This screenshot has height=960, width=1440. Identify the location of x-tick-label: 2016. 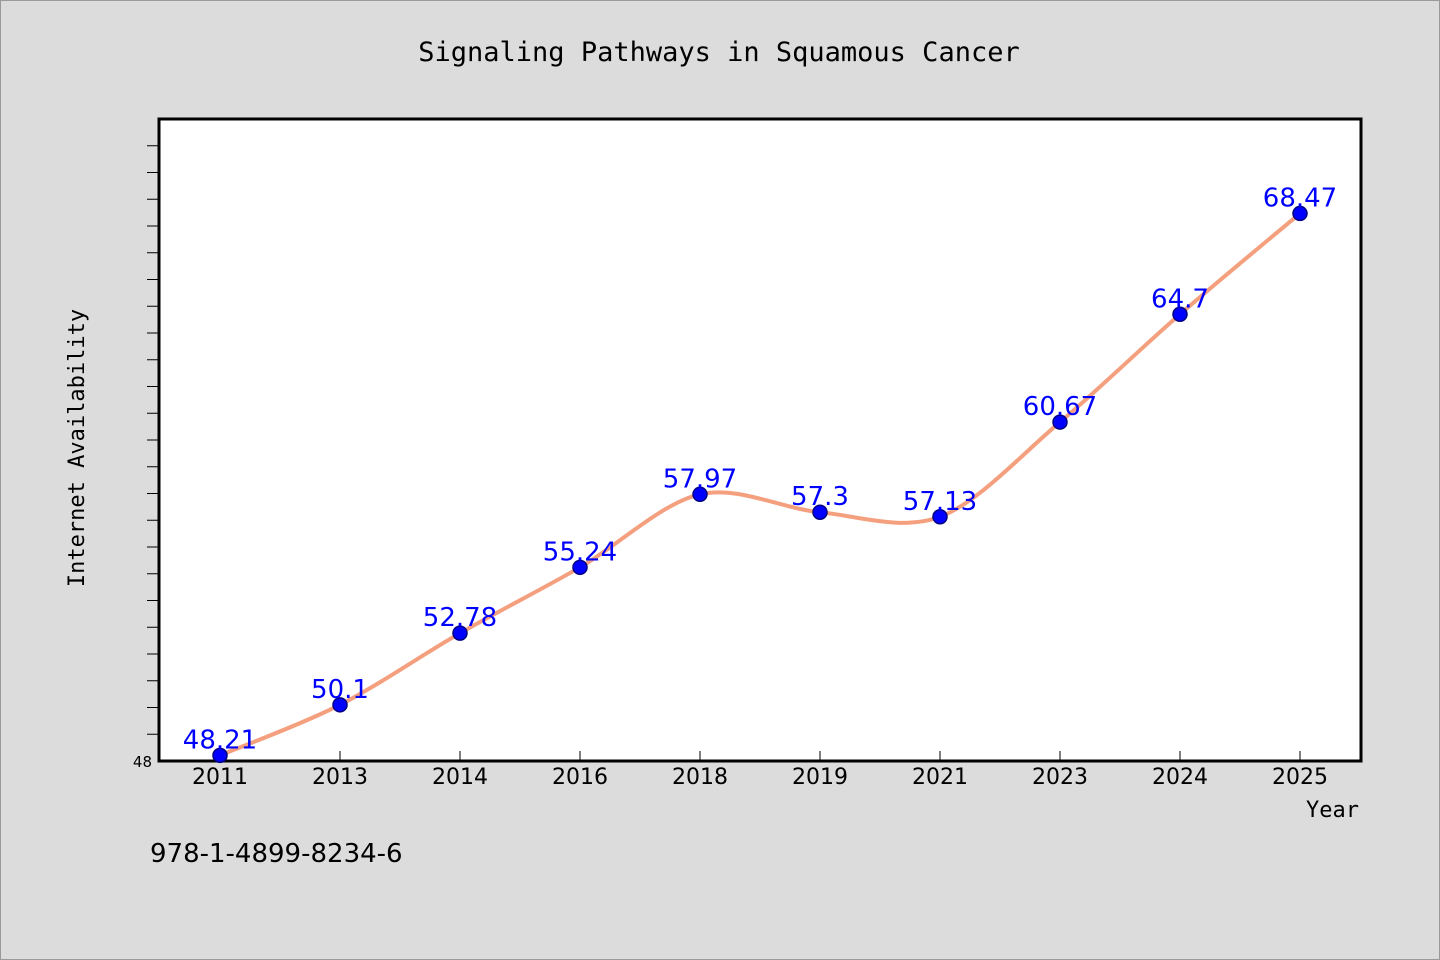
(580, 777).